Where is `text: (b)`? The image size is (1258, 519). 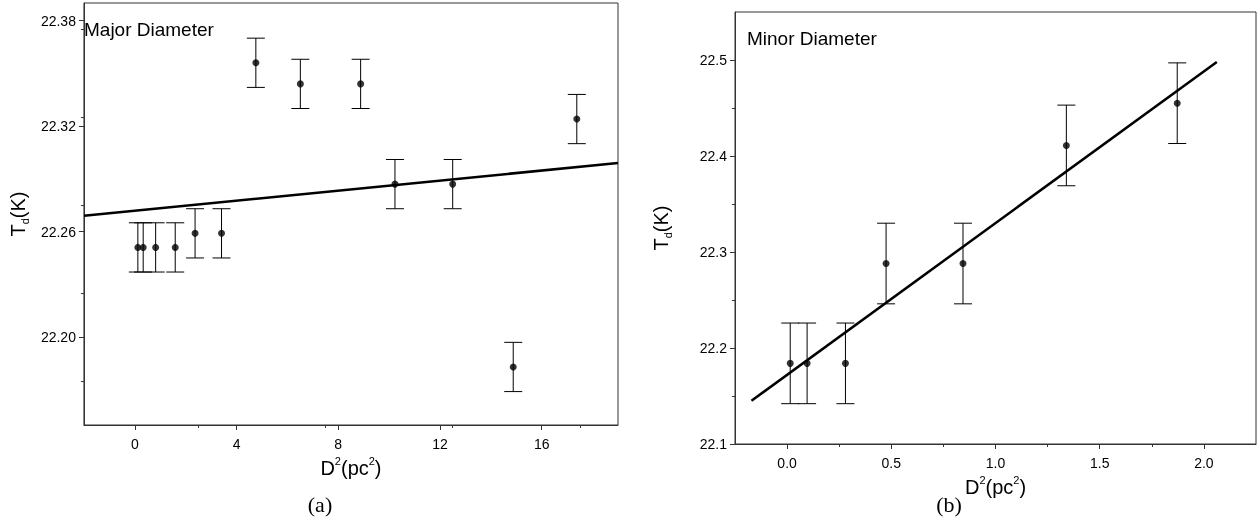 text: (b) is located at coordinates (949, 504).